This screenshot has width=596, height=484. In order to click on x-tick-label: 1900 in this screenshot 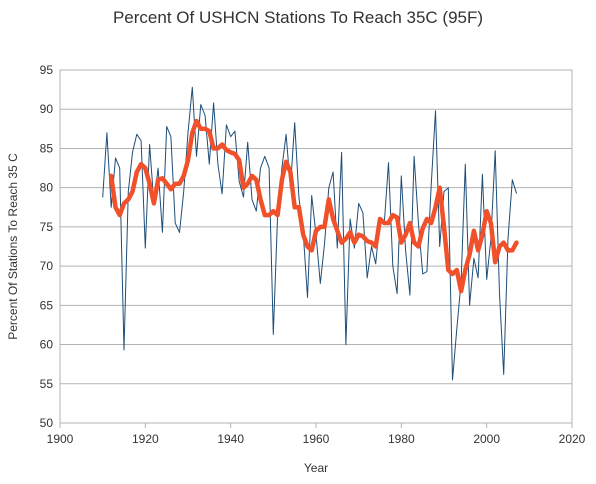, I will do `click(60, 439)`.